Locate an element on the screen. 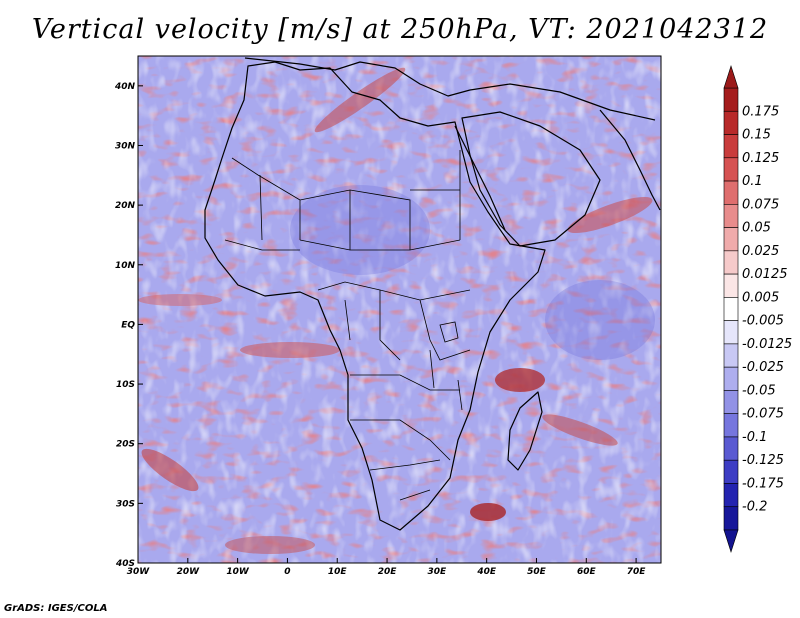 The height and width of the screenshot is (618, 800). updraft-indian-ocean is located at coordinates (580, 430).